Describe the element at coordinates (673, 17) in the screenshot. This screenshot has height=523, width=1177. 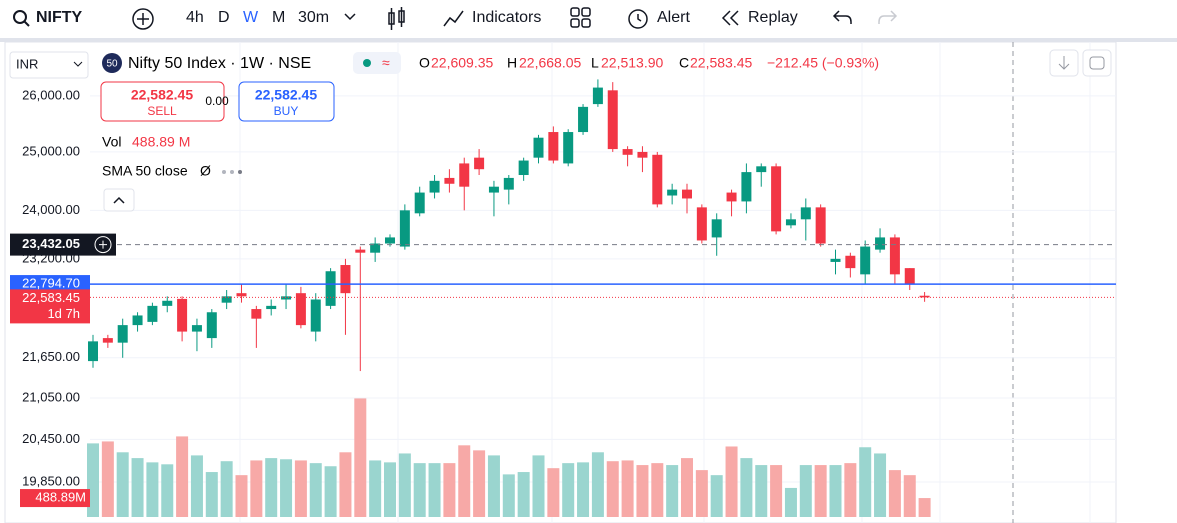
I see `alert: Alert` at that location.